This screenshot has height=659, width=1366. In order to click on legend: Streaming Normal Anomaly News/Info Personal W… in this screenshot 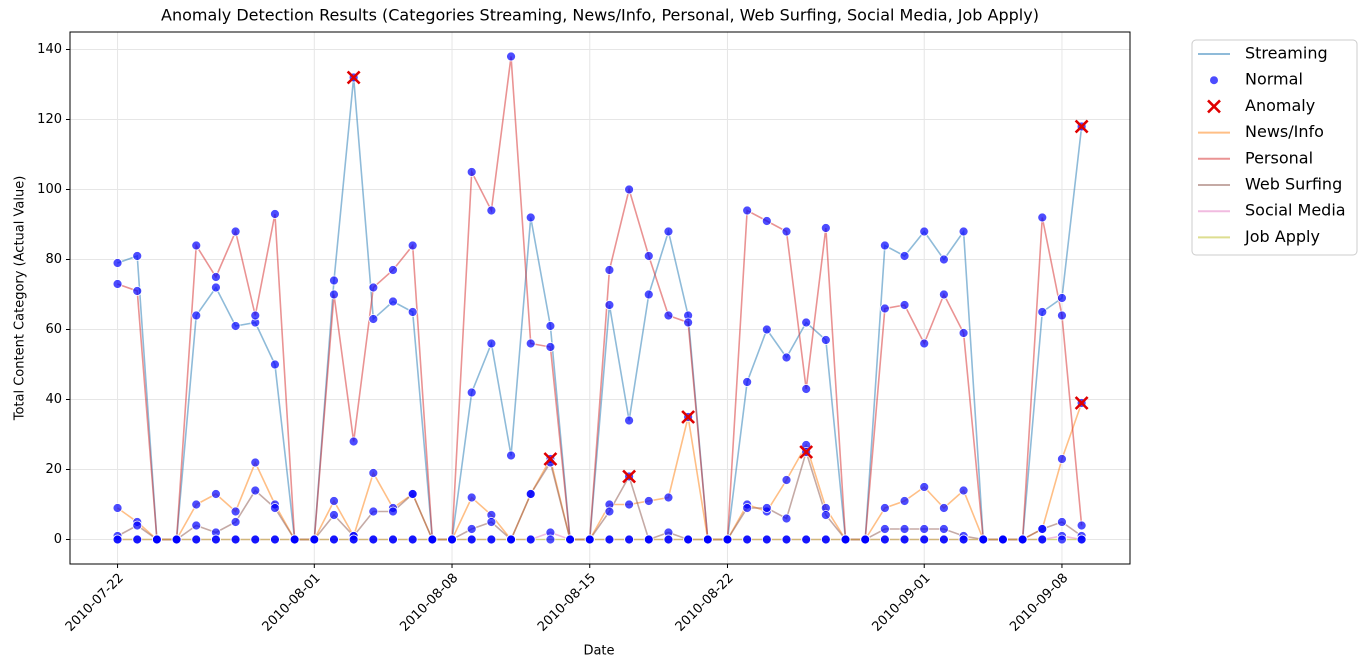, I will do `click(1272, 145)`.